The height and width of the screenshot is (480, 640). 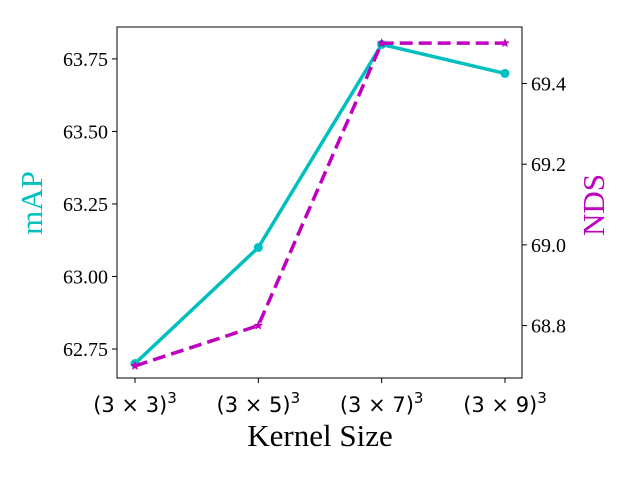 I want to click on left-y-axis-ticks: 62.75 63.00 63.25 63.50 63.75, so click(x=90, y=205).